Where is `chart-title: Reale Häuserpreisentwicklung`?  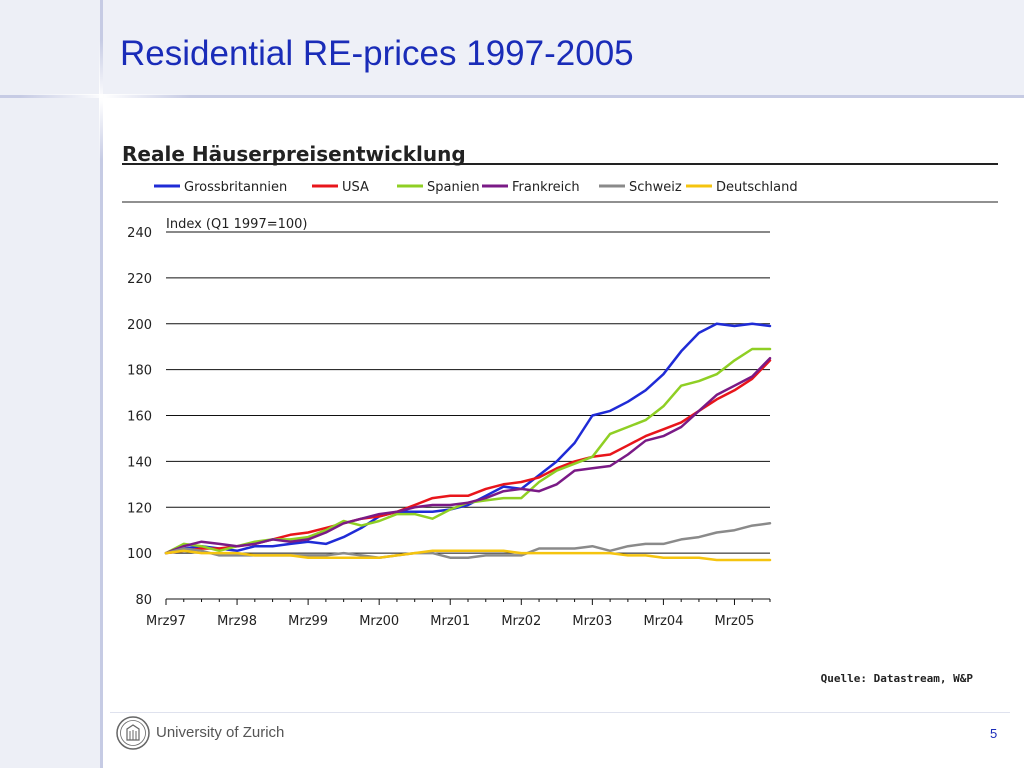 chart-title: Reale Häuserpreisentwicklung is located at coordinates (294, 154).